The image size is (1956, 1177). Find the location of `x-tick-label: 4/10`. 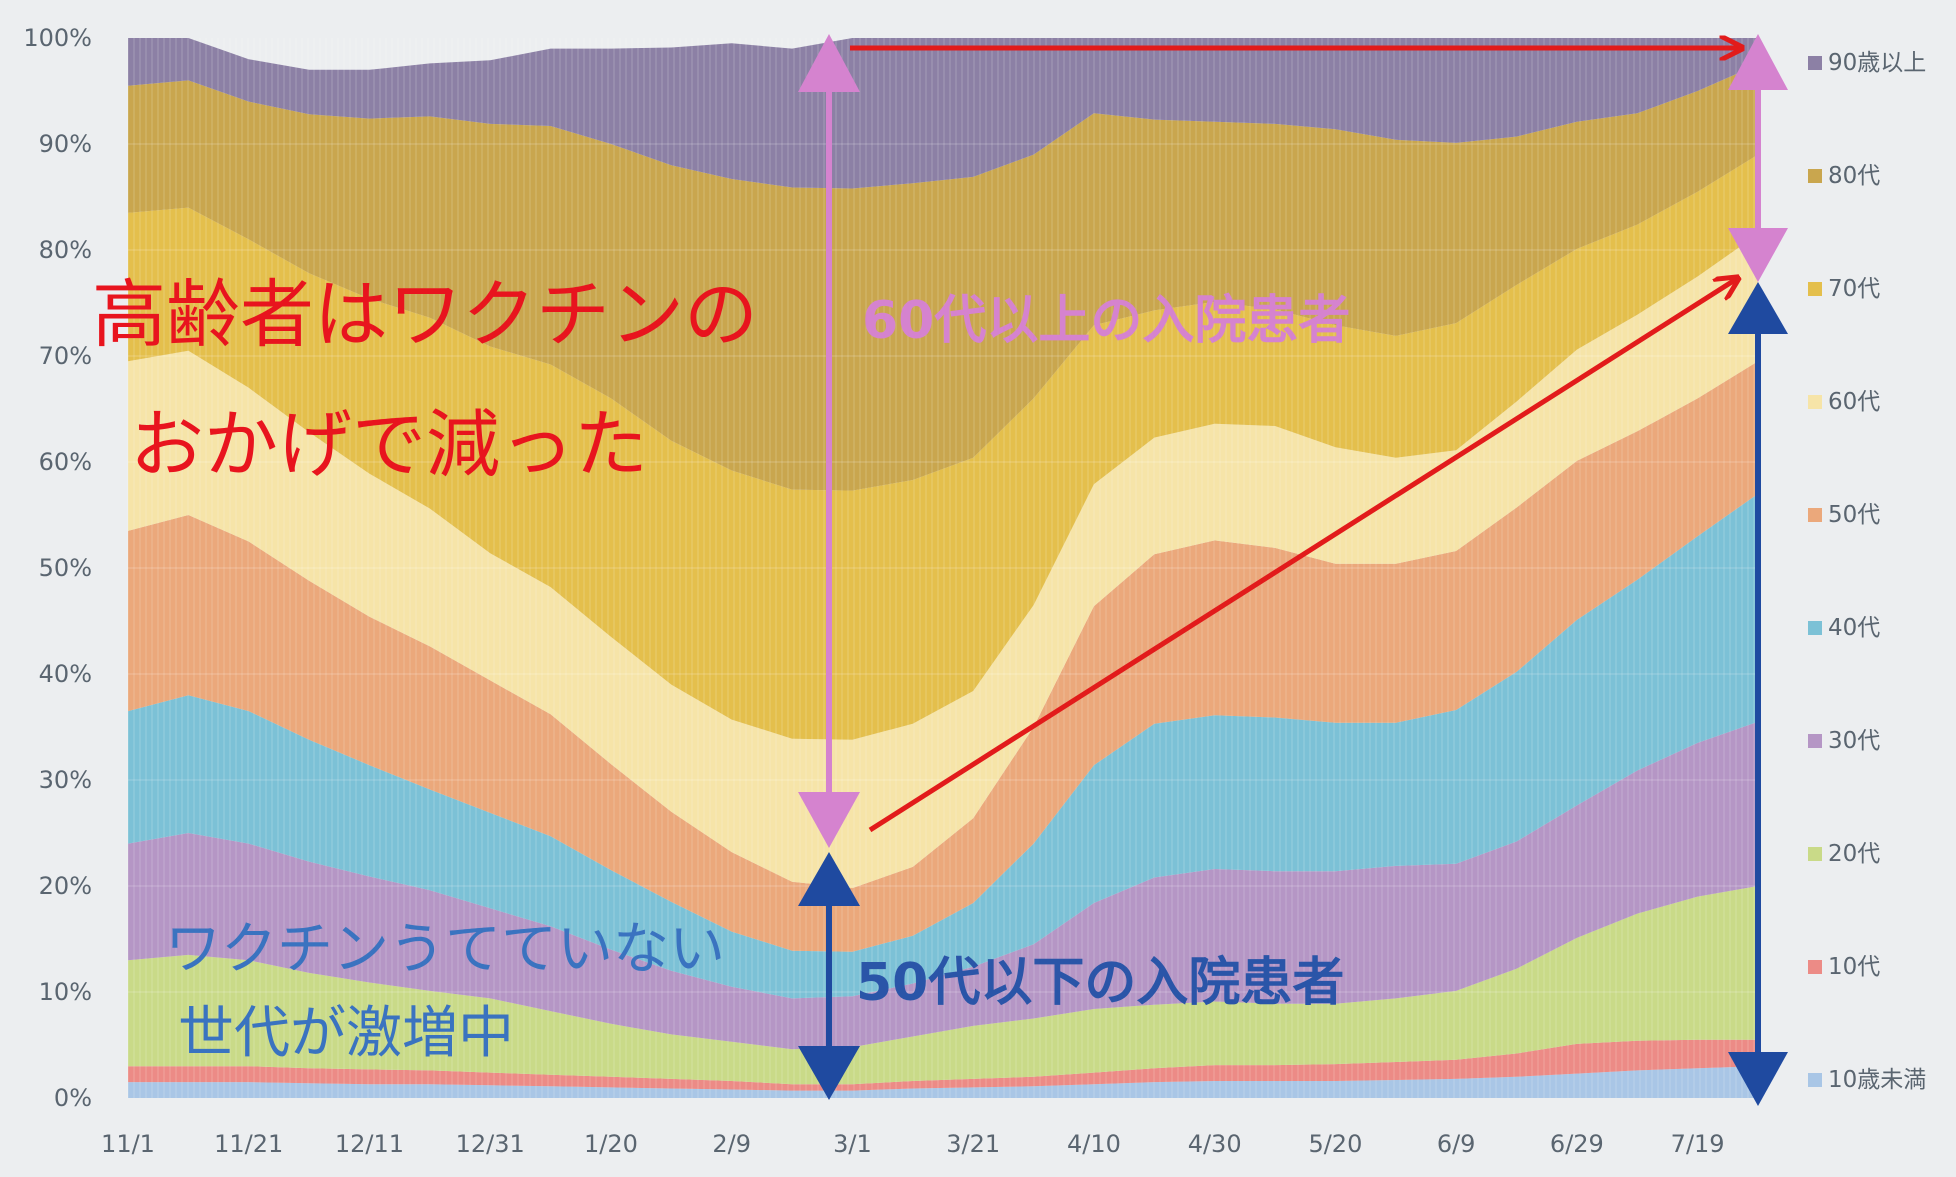

x-tick-label: 4/10 is located at coordinates (1094, 1144).